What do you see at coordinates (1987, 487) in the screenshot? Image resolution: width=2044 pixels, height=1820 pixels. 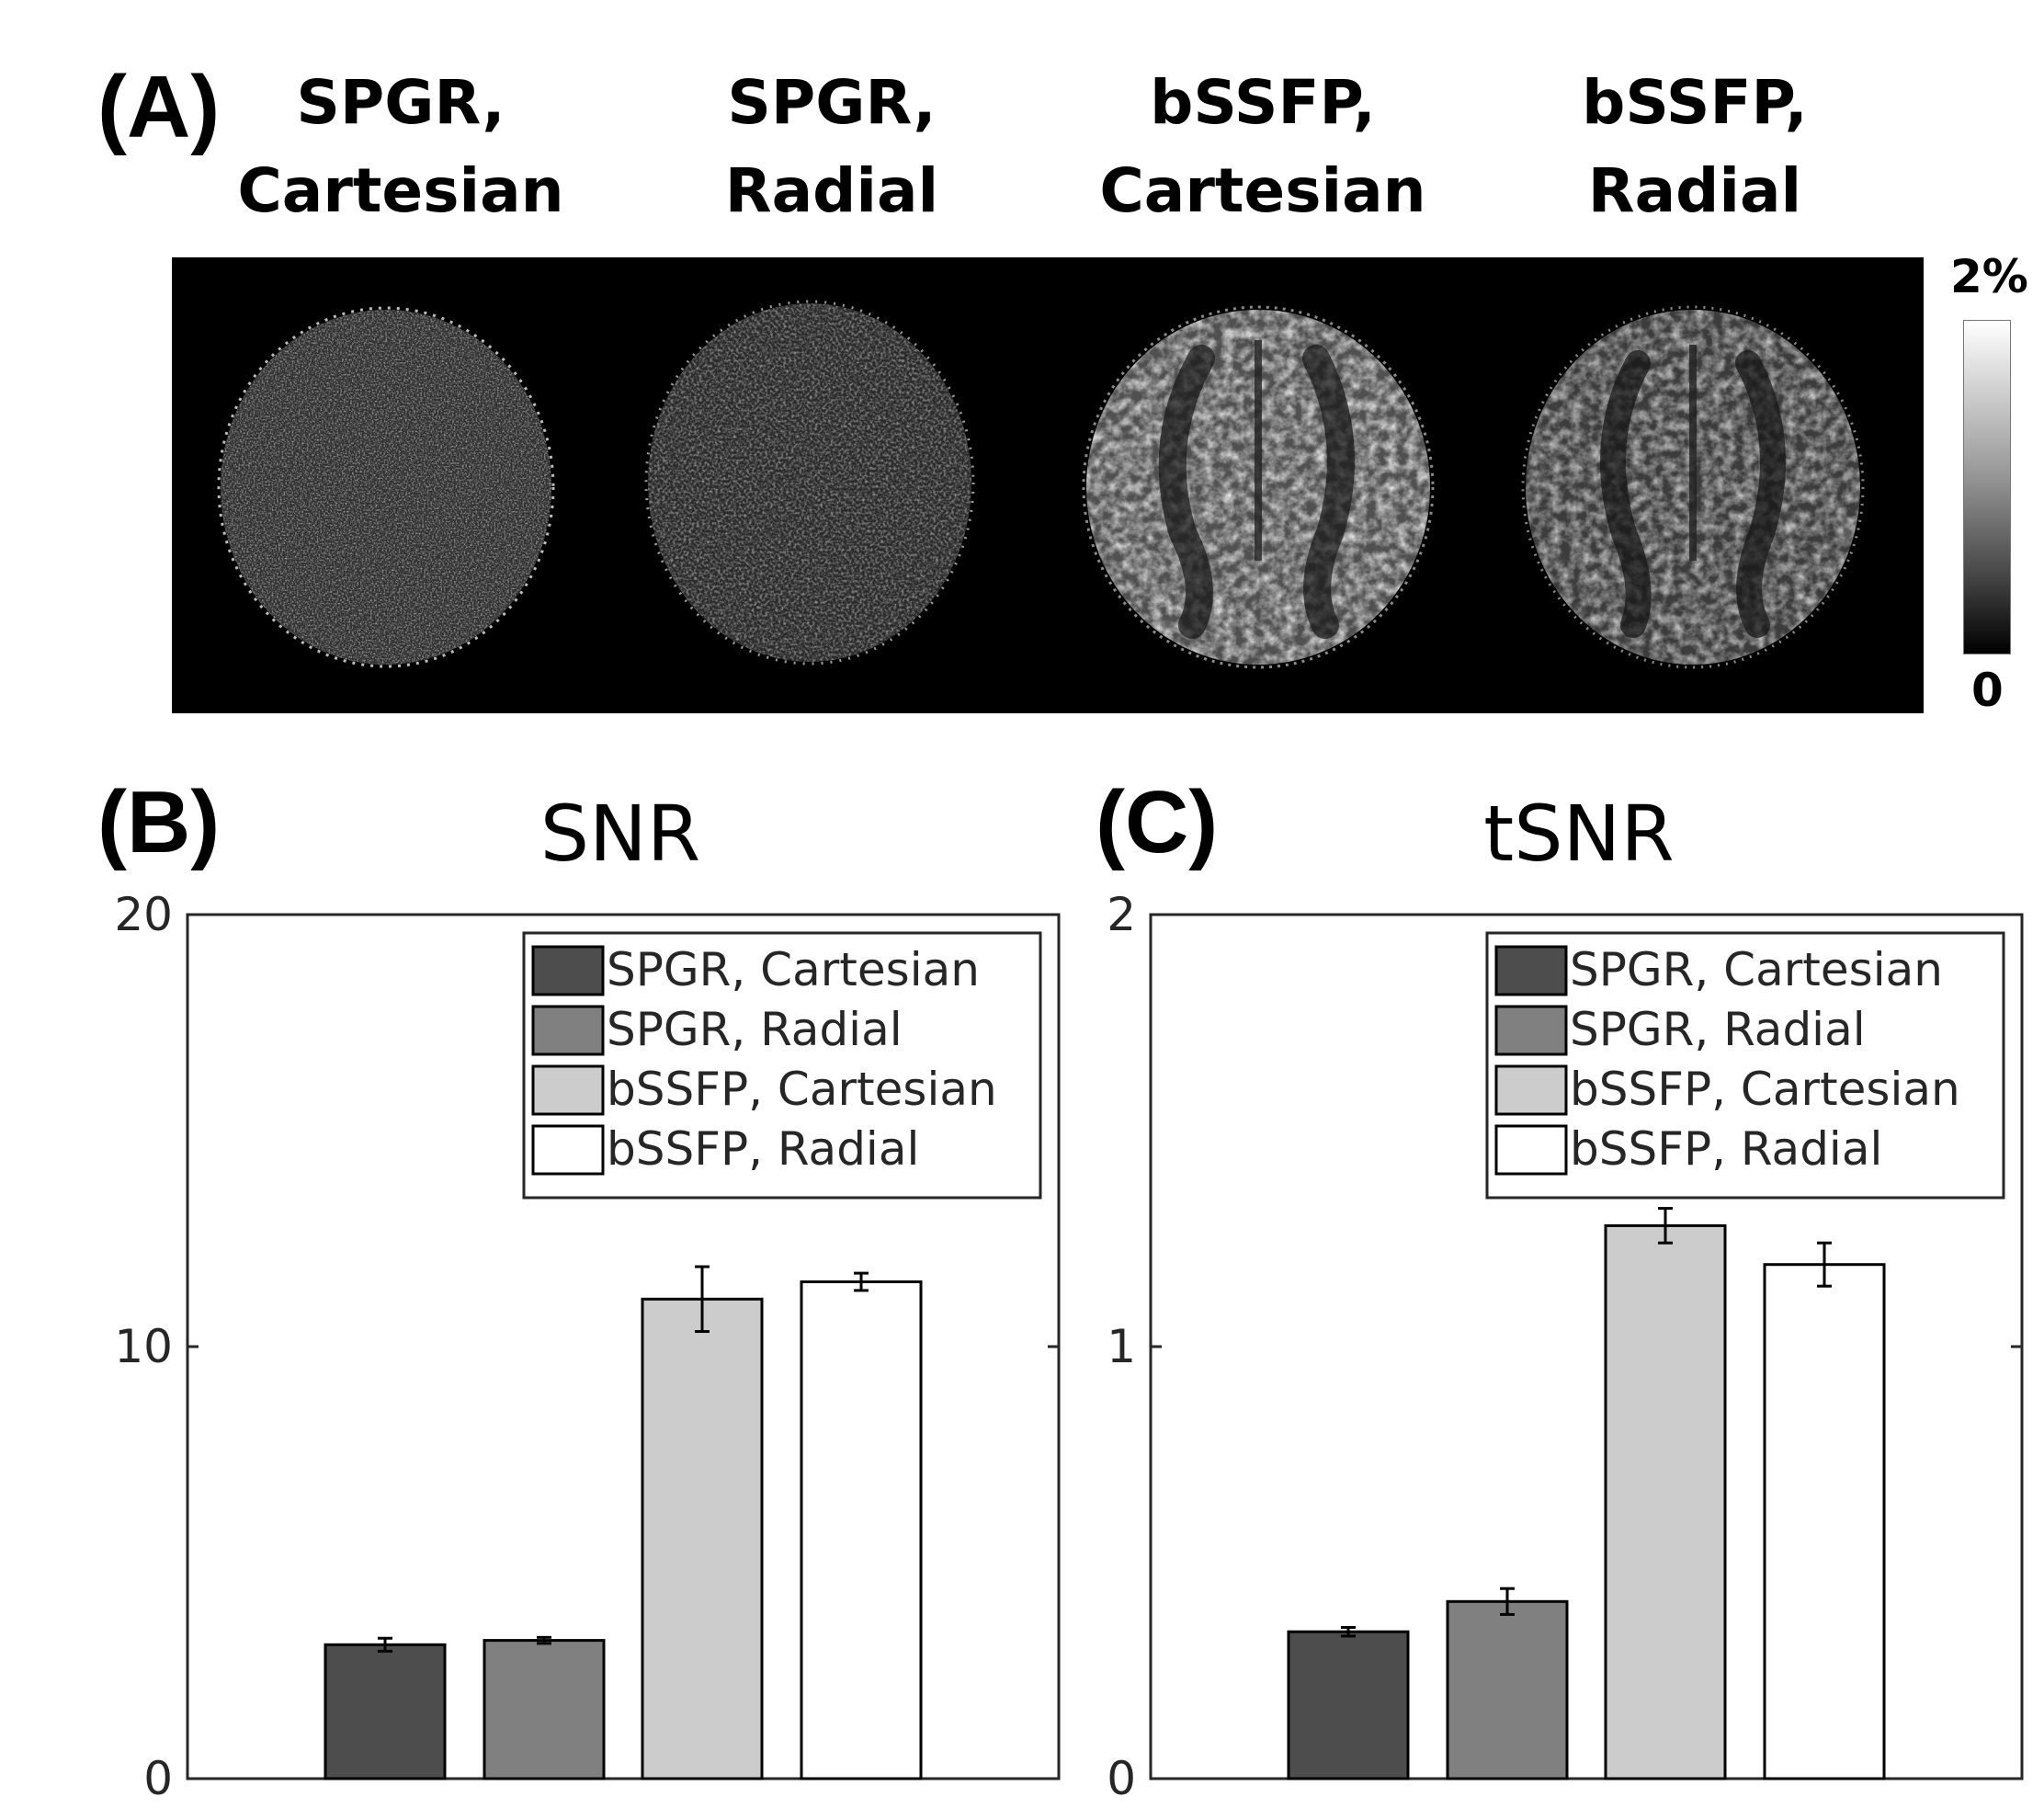 I see `colorbar` at bounding box center [1987, 487].